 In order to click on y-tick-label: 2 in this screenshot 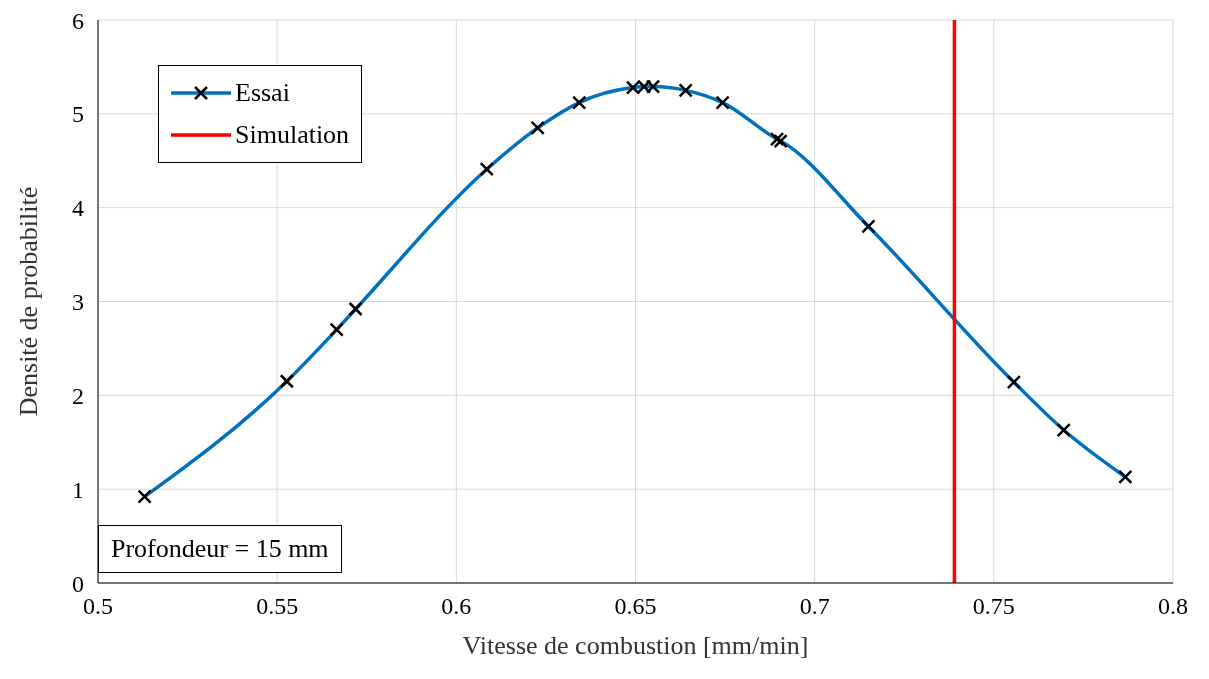, I will do `click(78, 395)`.